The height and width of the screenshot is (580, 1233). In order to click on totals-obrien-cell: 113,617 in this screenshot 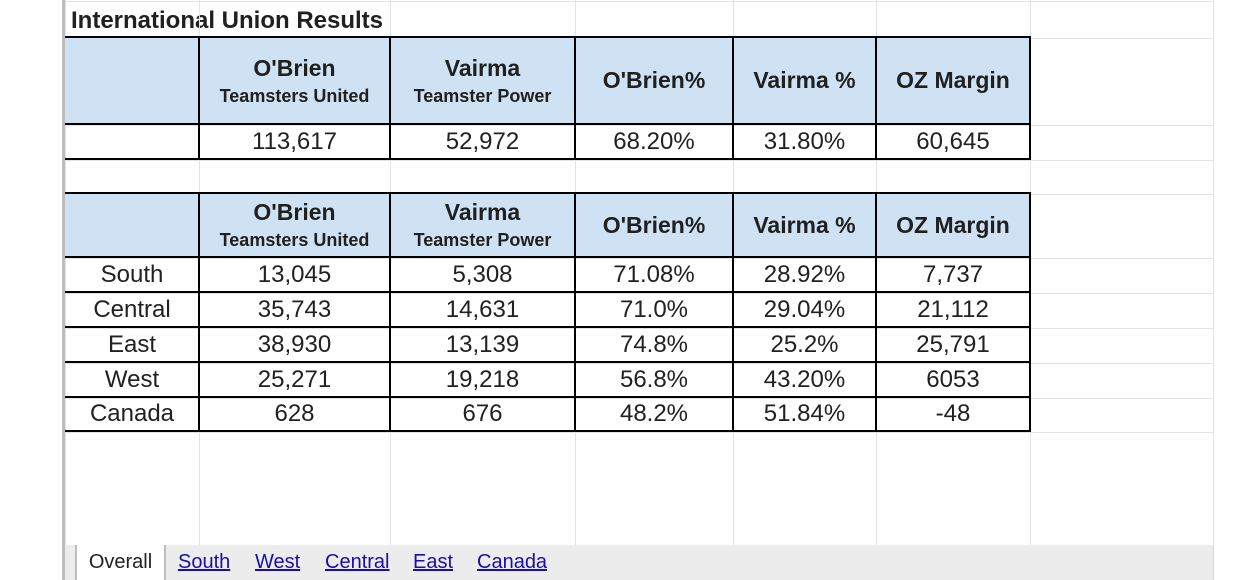, I will do `click(294, 141)`.